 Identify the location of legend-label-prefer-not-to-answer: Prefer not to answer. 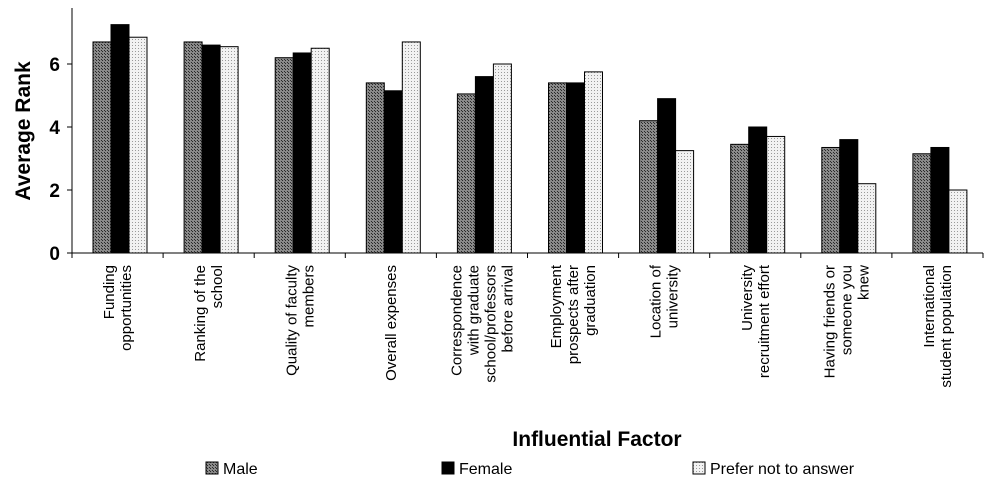
(782, 469).